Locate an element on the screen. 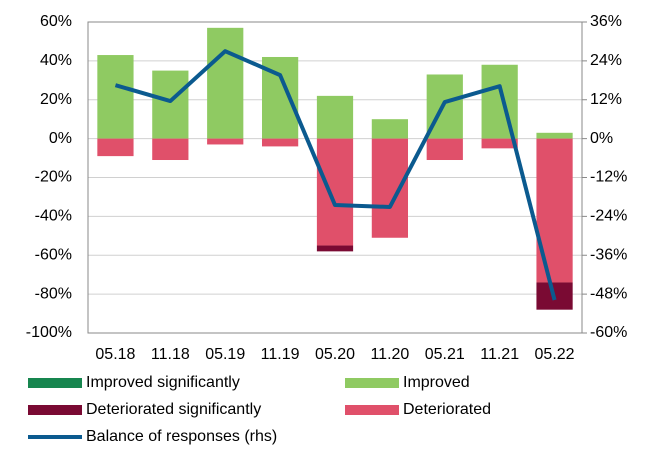 The height and width of the screenshot is (457, 649). y-tick-label: -100% is located at coordinates (49, 332).